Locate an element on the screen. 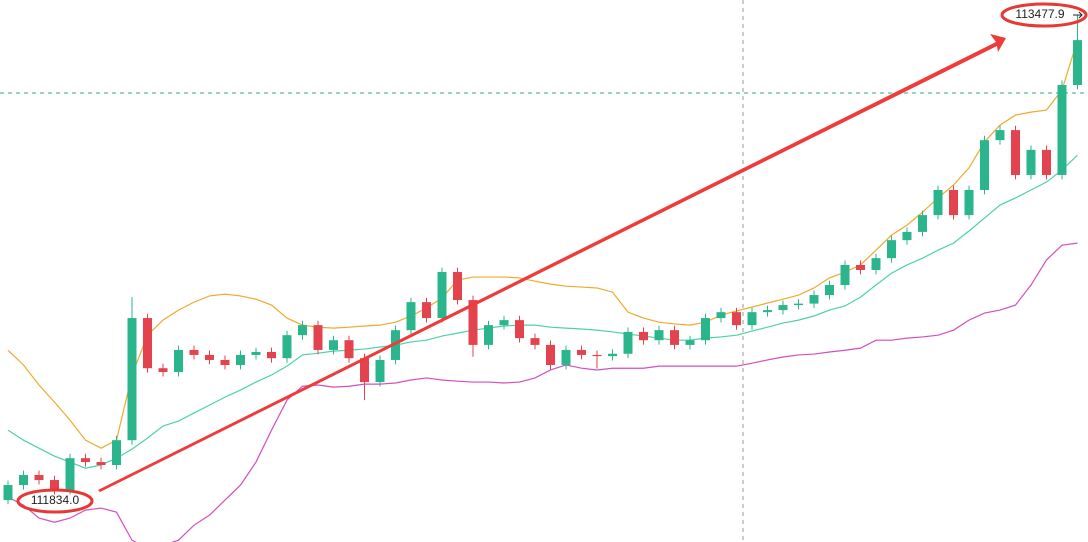 The width and height of the screenshot is (1088, 542). annotation-label: 111834.0 is located at coordinates (55, 500).